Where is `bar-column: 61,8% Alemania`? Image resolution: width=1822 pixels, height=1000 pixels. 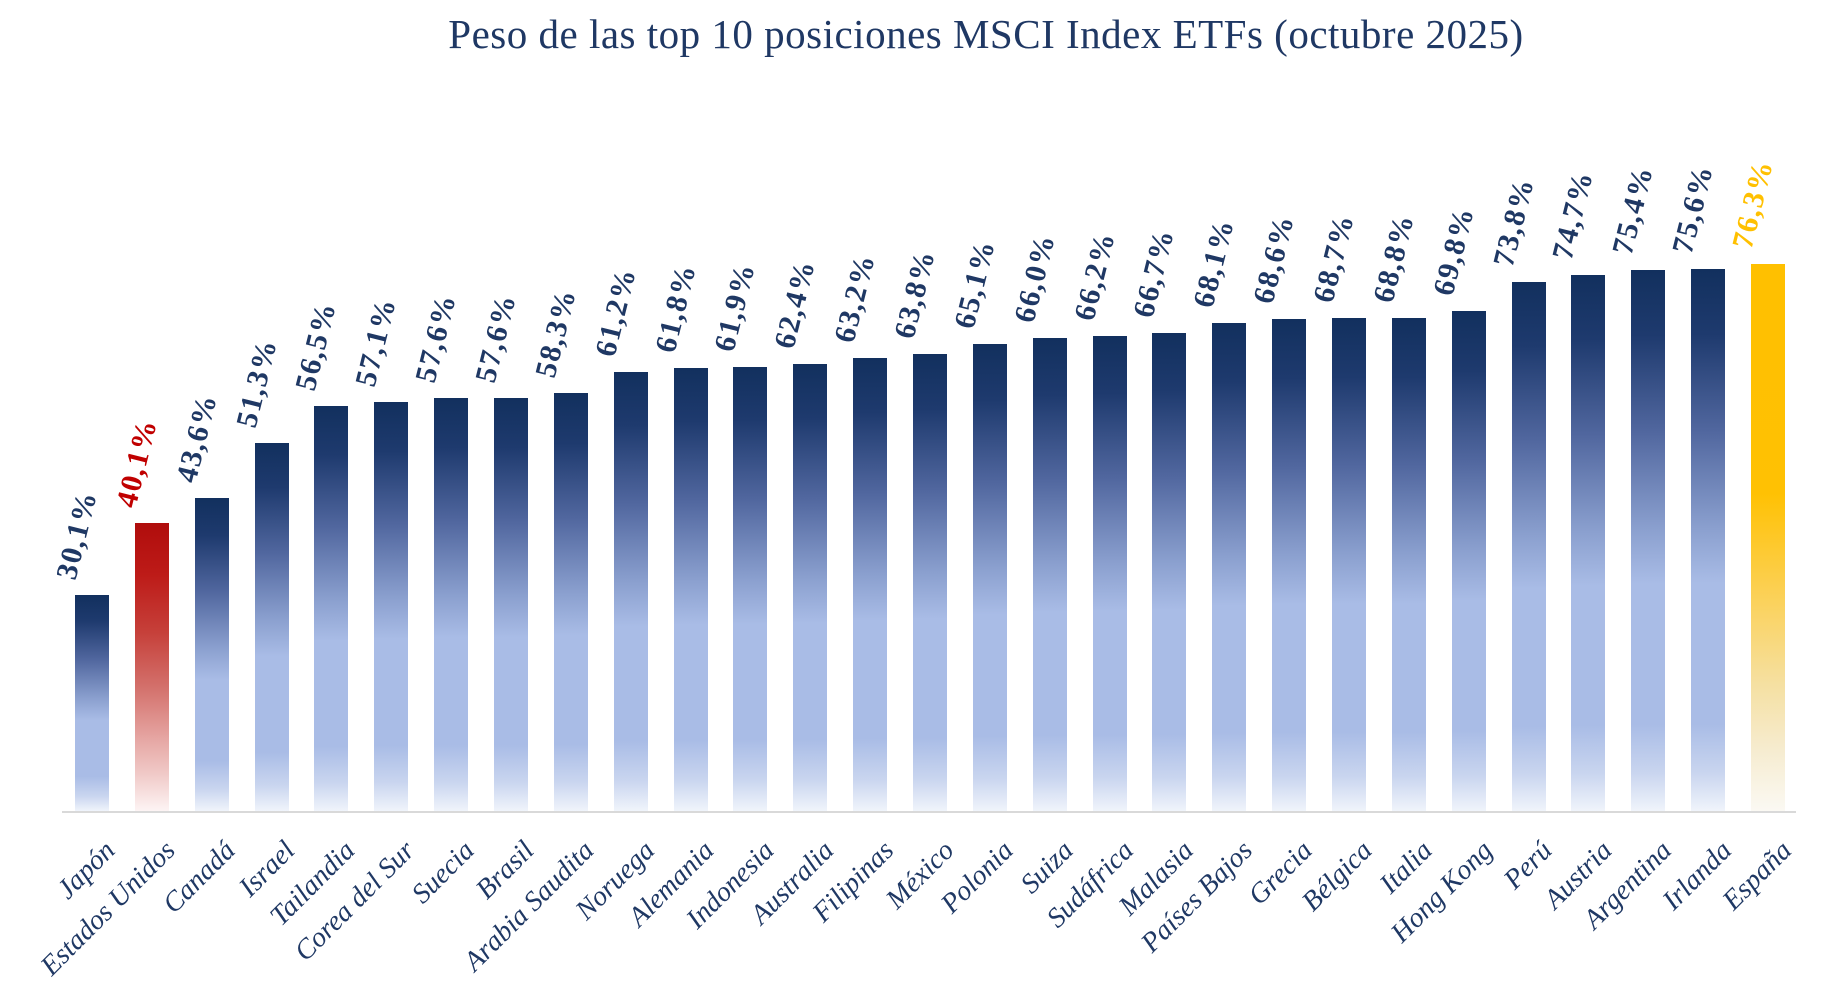 bar-column: 61,8% Alemania is located at coordinates (672, 500).